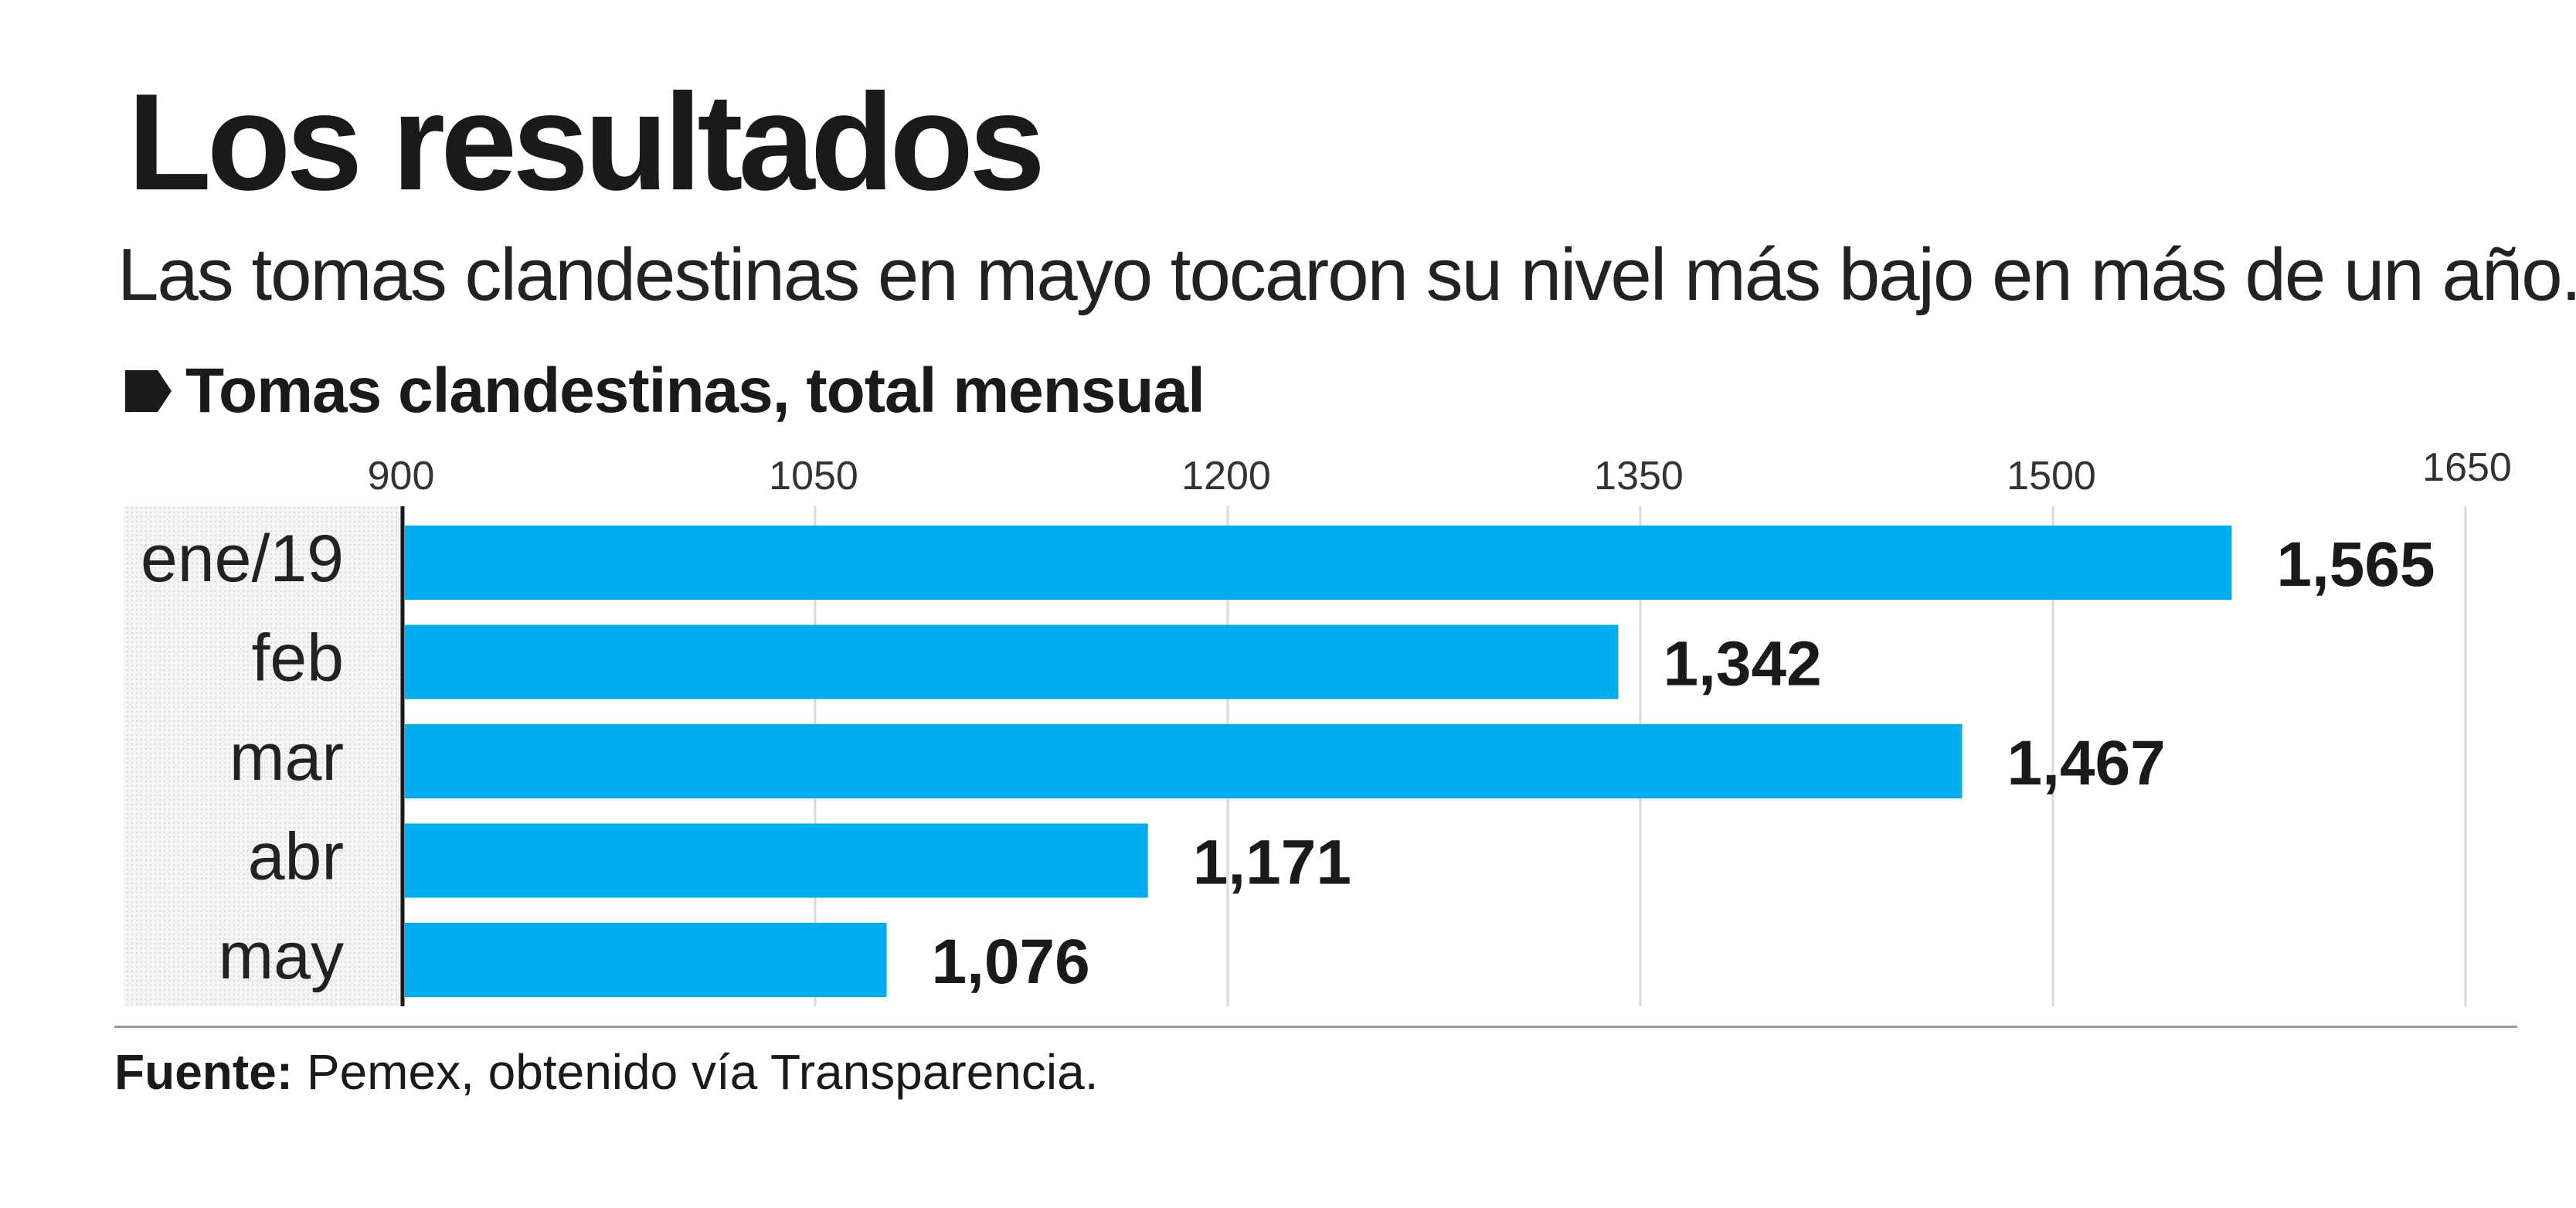 The image size is (2576, 1208). Describe the element at coordinates (1315, 1027) in the screenshot. I see `source-divider` at that location.